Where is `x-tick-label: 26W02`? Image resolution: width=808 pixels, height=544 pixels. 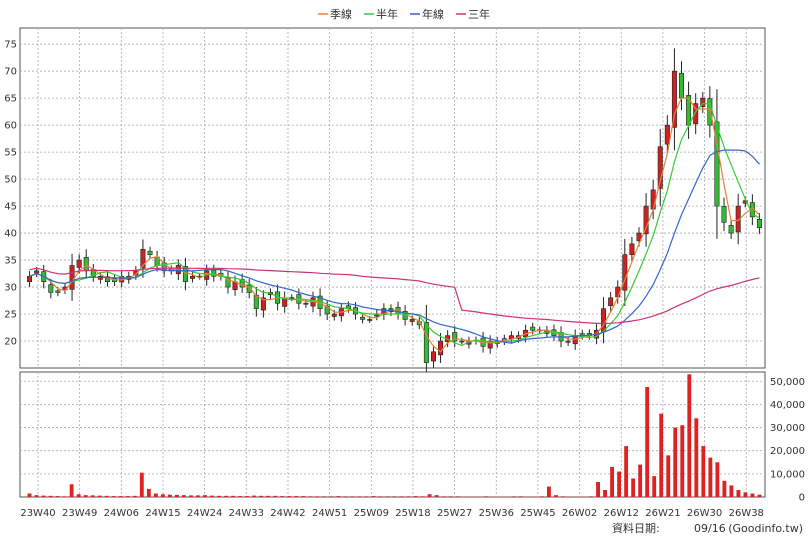 x-tick-label: 26W02 is located at coordinates (579, 513).